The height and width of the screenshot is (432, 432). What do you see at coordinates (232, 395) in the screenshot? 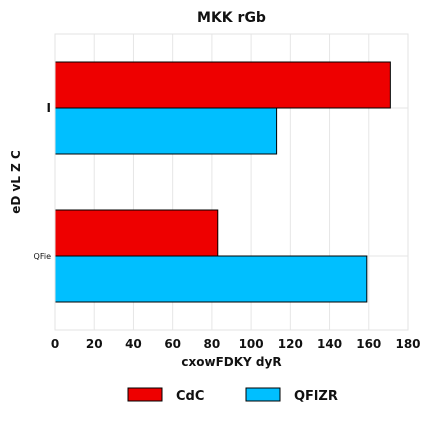
I see `legend: CdC QFlZR` at bounding box center [232, 395].